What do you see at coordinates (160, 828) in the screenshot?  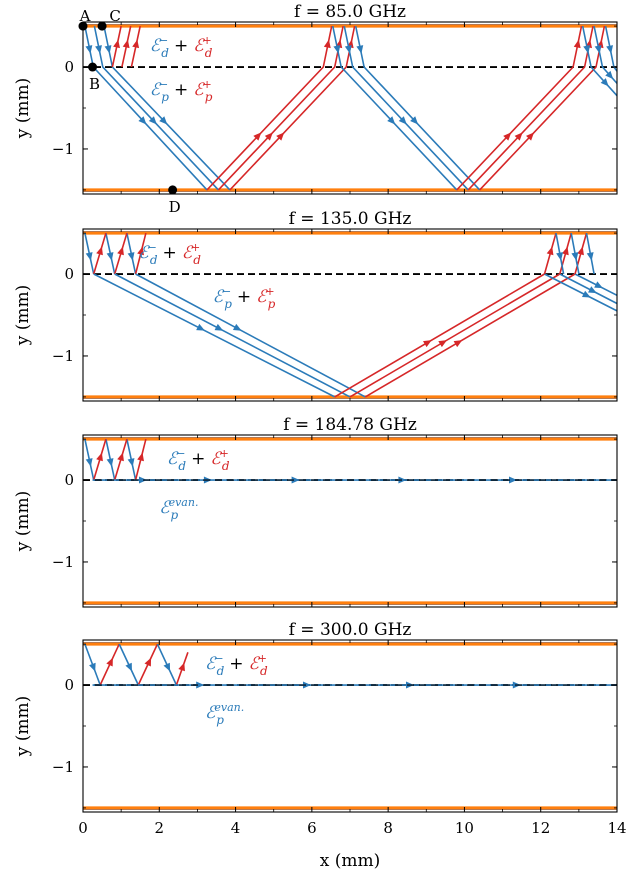 I see `x-tick-label: 2` at bounding box center [160, 828].